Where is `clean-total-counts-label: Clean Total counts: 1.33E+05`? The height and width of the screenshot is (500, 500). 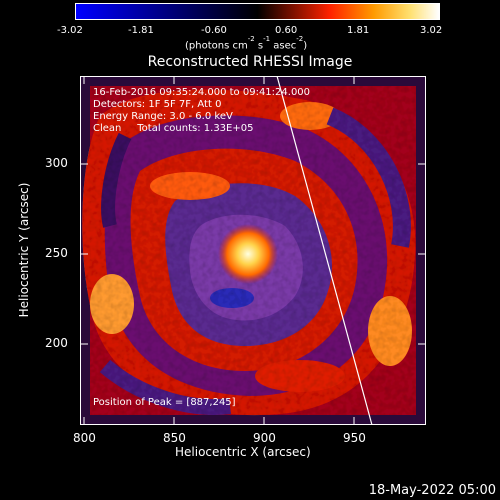 clean-total-counts-label: Clean Total counts: 1.33E+05 is located at coordinates (173, 128).